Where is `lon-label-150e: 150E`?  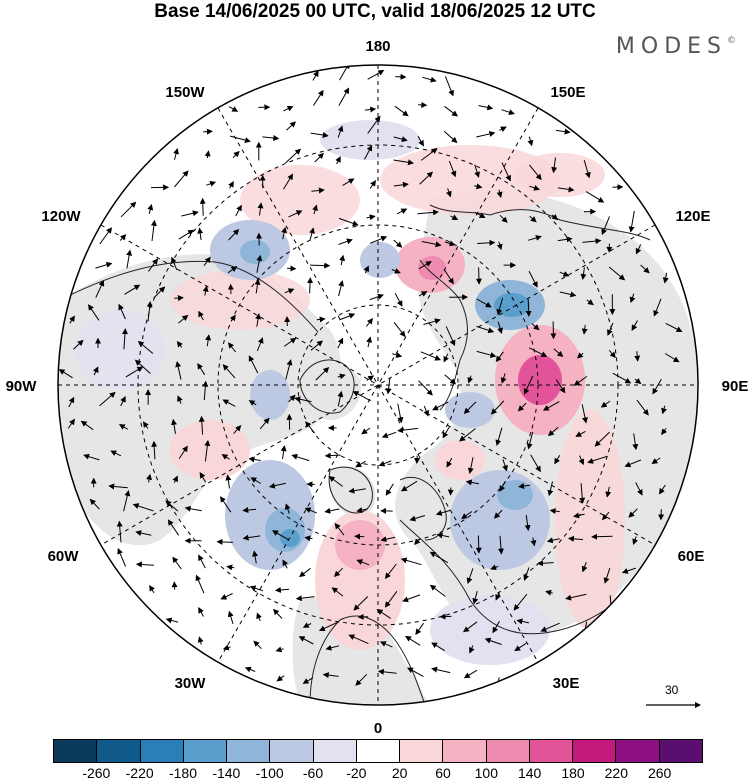
lon-label-150e: 150E is located at coordinates (567, 92).